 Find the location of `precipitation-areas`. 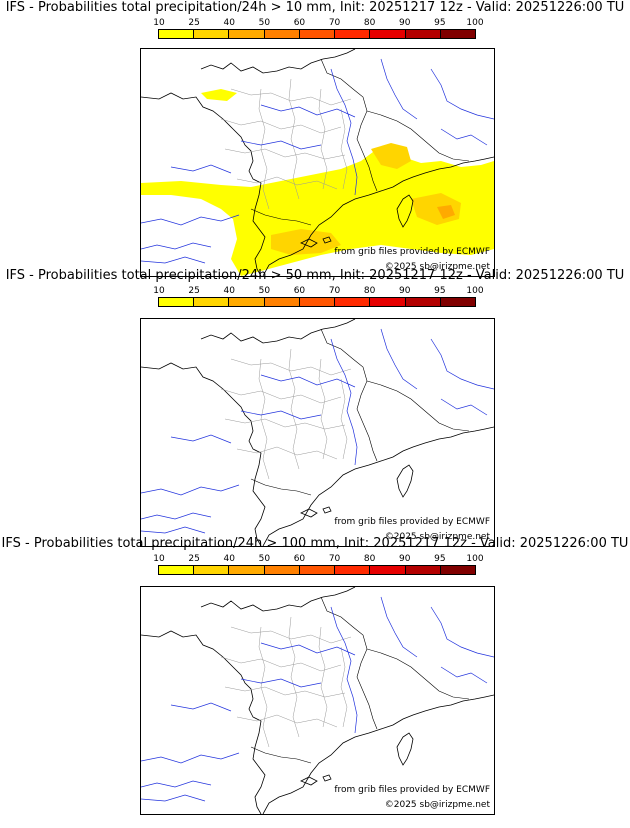

precipitation-areas is located at coordinates (317, 182).